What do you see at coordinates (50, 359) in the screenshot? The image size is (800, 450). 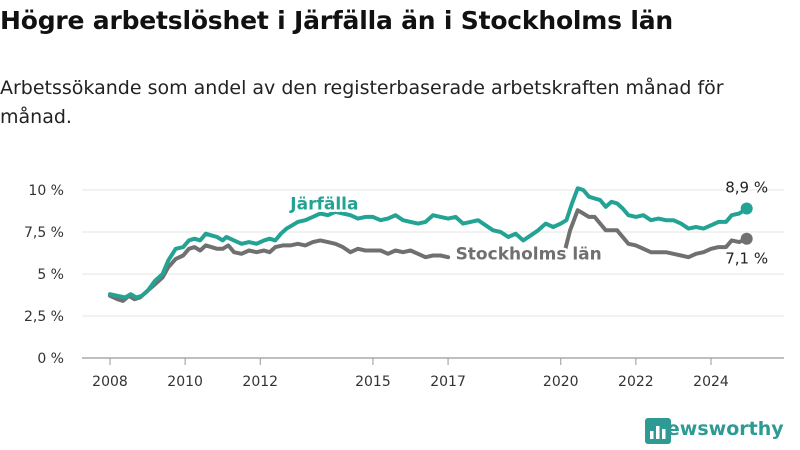 I see `y-tick-label: 0 %` at bounding box center [50, 359].